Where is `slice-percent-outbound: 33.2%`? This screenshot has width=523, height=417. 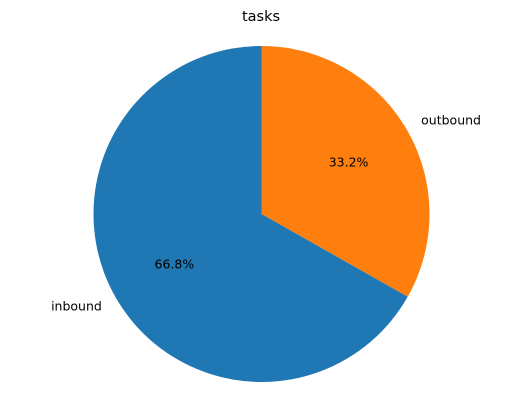 slice-percent-outbound: 33.2% is located at coordinates (349, 162).